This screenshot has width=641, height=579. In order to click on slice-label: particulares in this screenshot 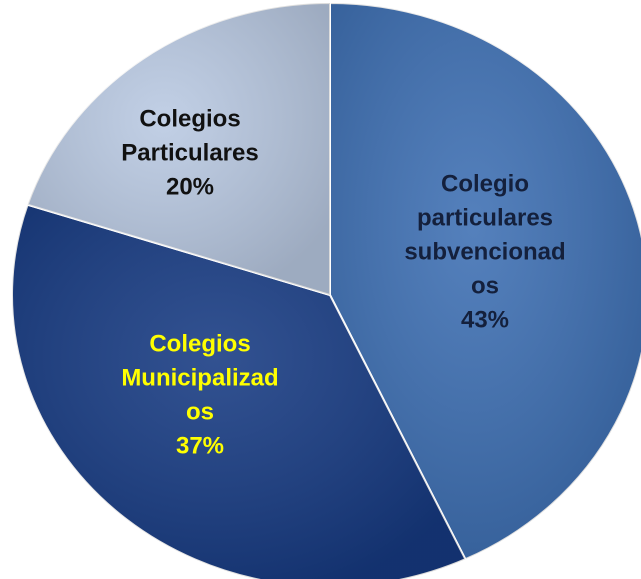, I will do `click(485, 217)`.